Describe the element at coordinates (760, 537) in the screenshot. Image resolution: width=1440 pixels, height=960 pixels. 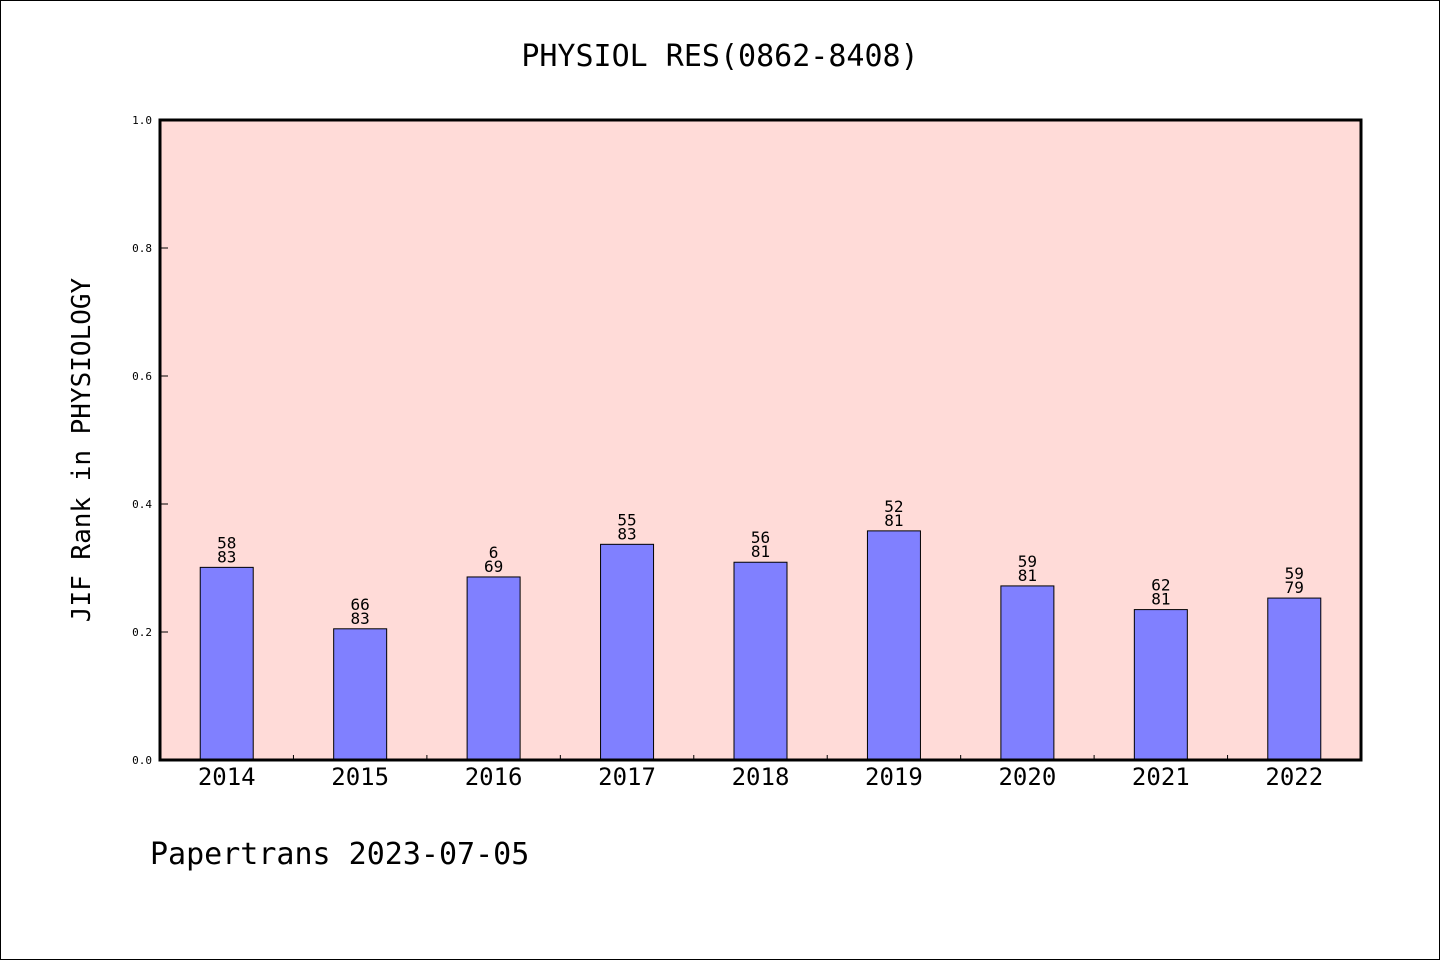
I see `data-label-rank: 56` at that location.